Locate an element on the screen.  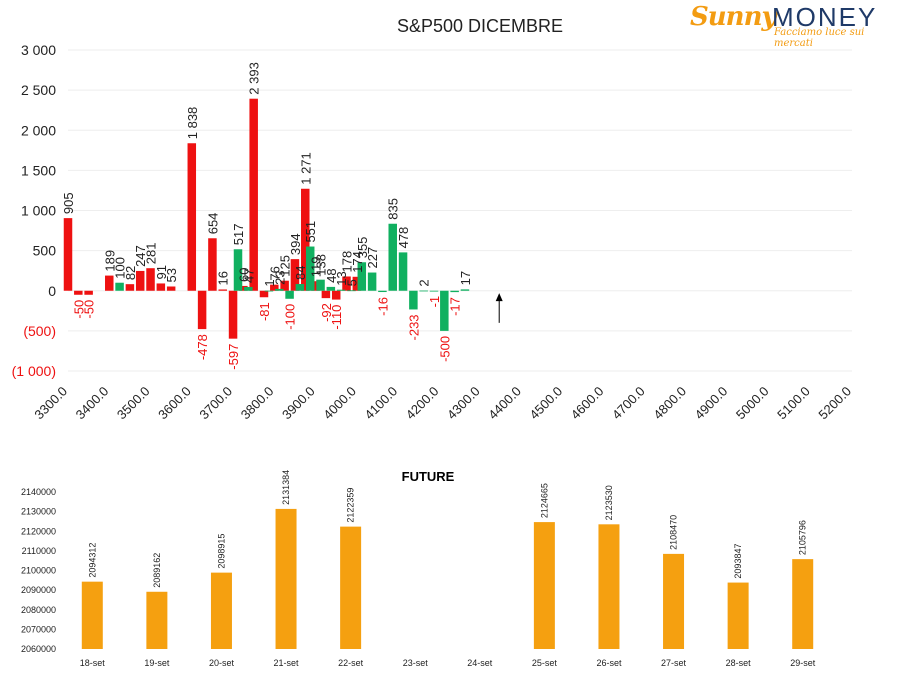
main-data-label: 17 is located at coordinates (465, 278).